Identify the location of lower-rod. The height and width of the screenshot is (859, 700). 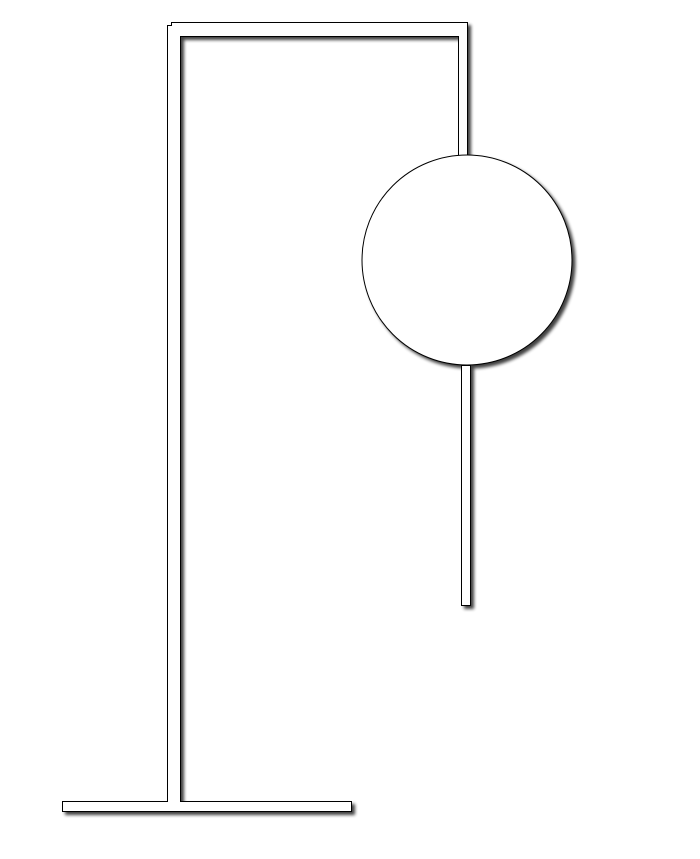
(466, 485).